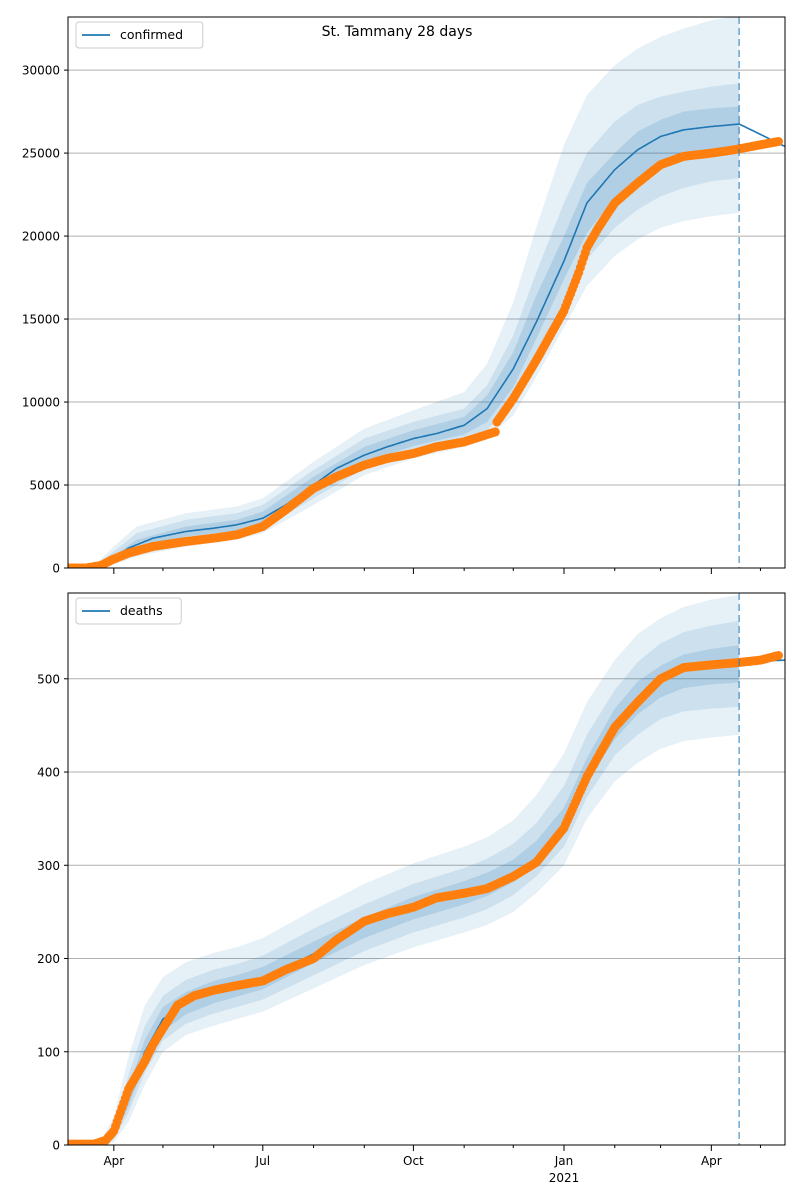 This screenshot has height=1200, width=800. I want to click on y-tick-label: 500, so click(48, 679).